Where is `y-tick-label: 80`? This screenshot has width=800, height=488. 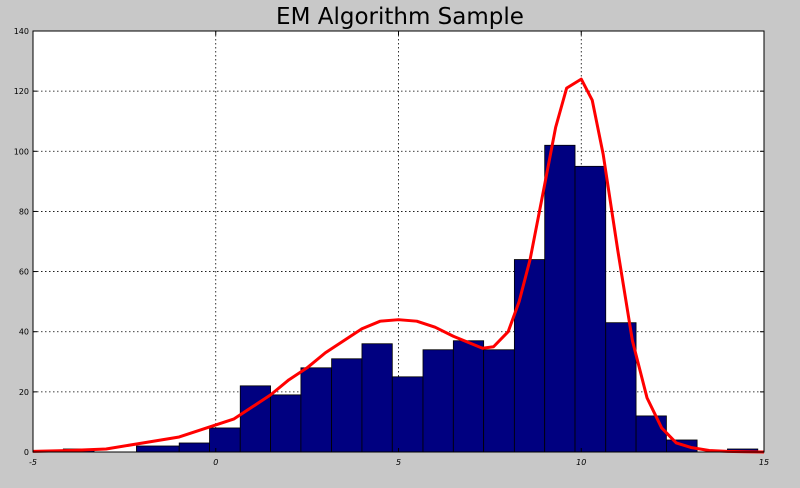
y-tick-label: 80 is located at coordinates (24, 211).